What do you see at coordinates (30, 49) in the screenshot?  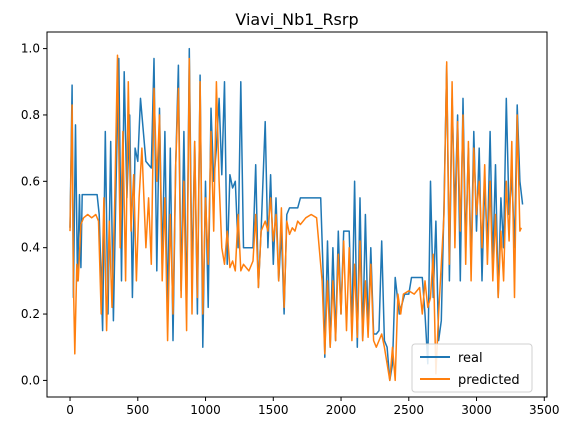 I see `y-tick-label: 1.0` at bounding box center [30, 49].